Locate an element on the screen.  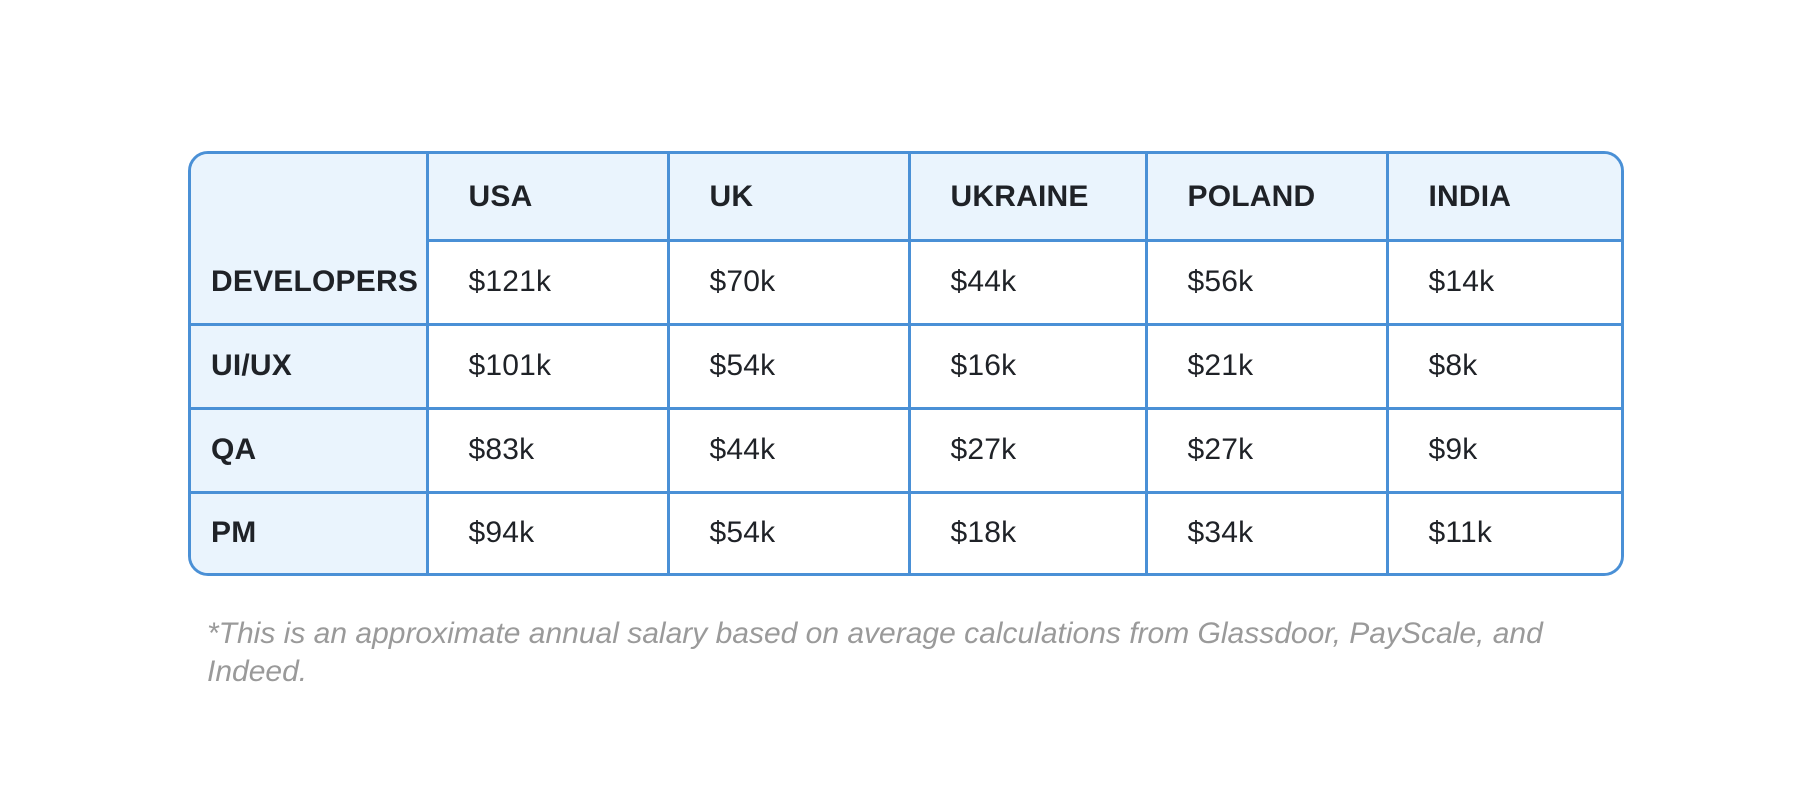
table-row-qa: QA $83k $44k $27k $27k $9k is located at coordinates (906, 450).